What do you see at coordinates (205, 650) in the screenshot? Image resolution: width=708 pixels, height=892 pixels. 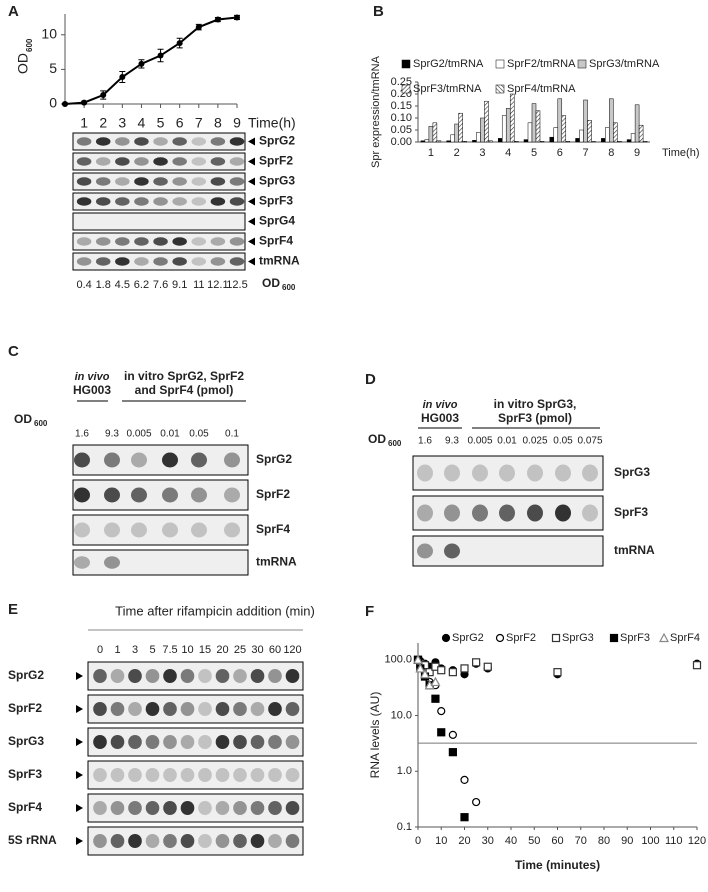 I see `time-label: 15` at bounding box center [205, 650].